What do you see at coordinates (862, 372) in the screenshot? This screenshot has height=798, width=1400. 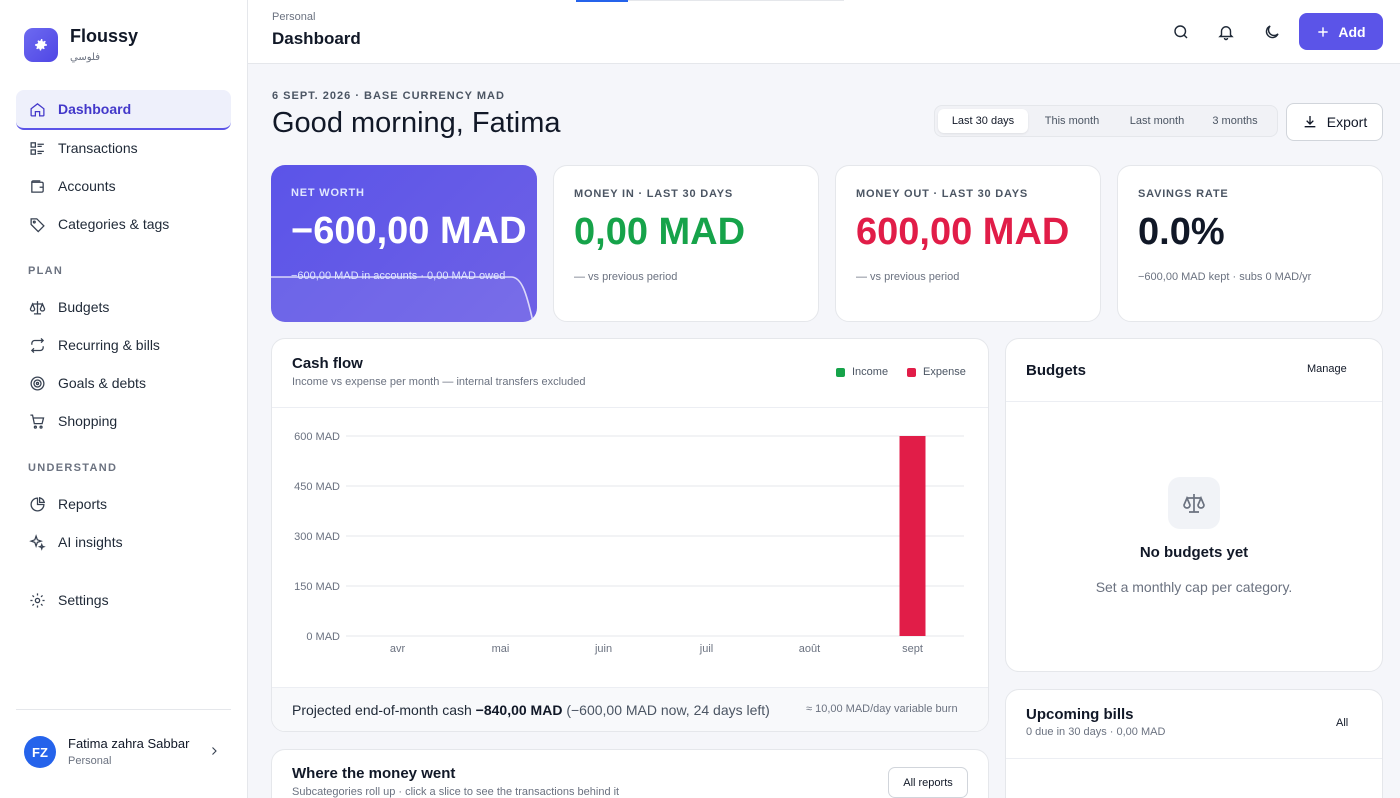 I see `legend-income: Income` at bounding box center [862, 372].